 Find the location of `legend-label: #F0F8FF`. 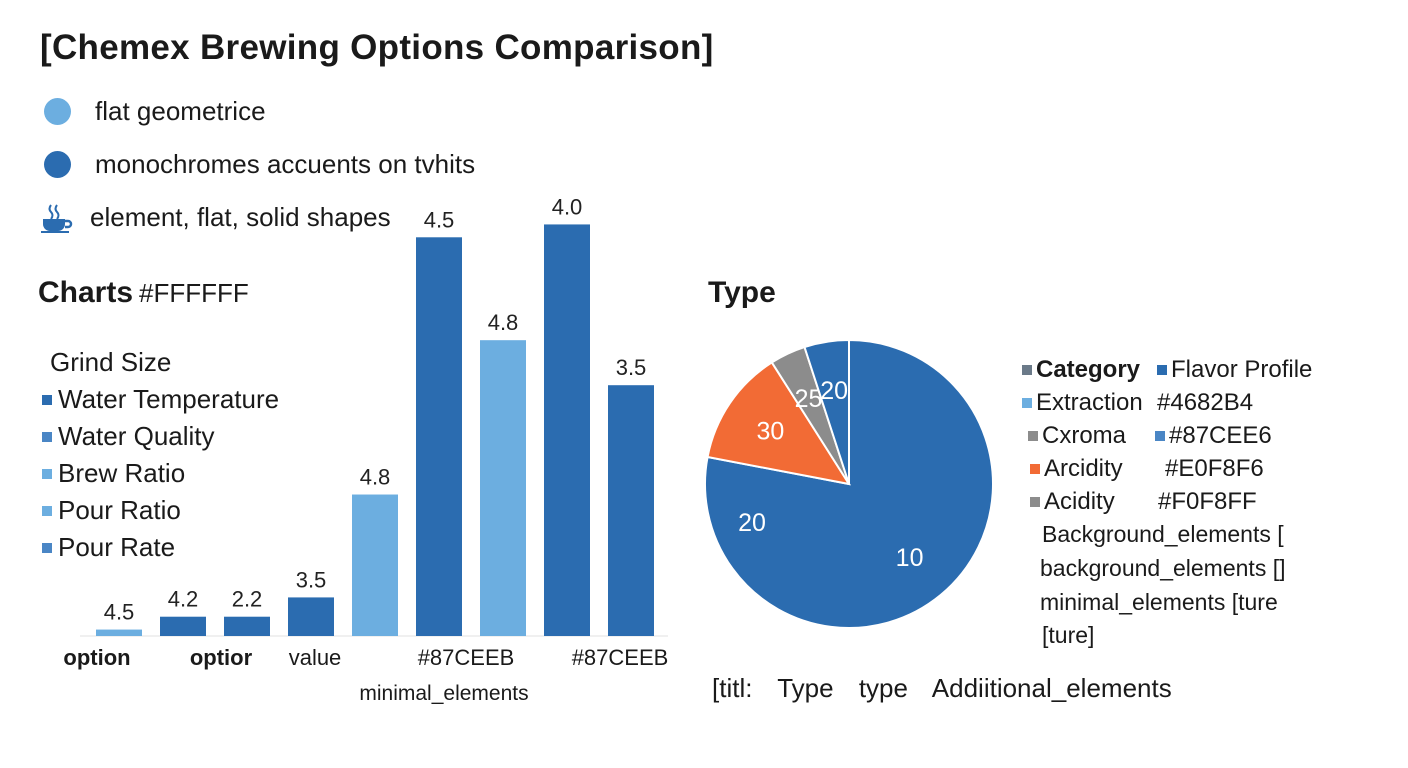

legend-label: #F0F8FF is located at coordinates (1207, 501).